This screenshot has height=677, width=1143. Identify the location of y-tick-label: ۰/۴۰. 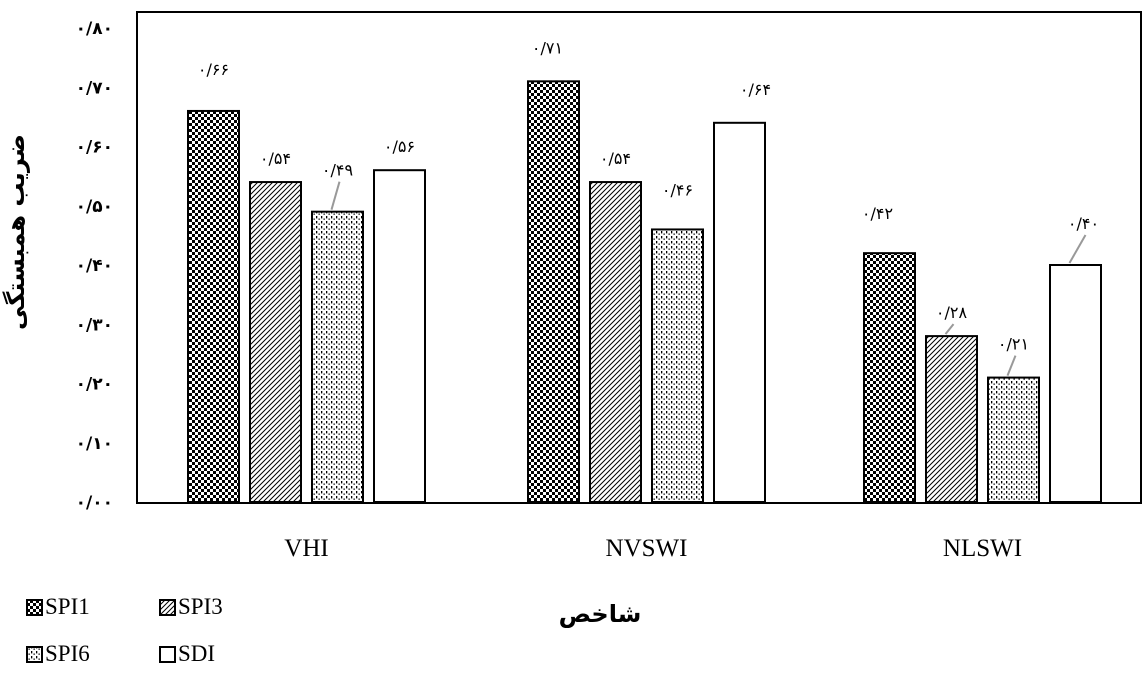
(94, 266).